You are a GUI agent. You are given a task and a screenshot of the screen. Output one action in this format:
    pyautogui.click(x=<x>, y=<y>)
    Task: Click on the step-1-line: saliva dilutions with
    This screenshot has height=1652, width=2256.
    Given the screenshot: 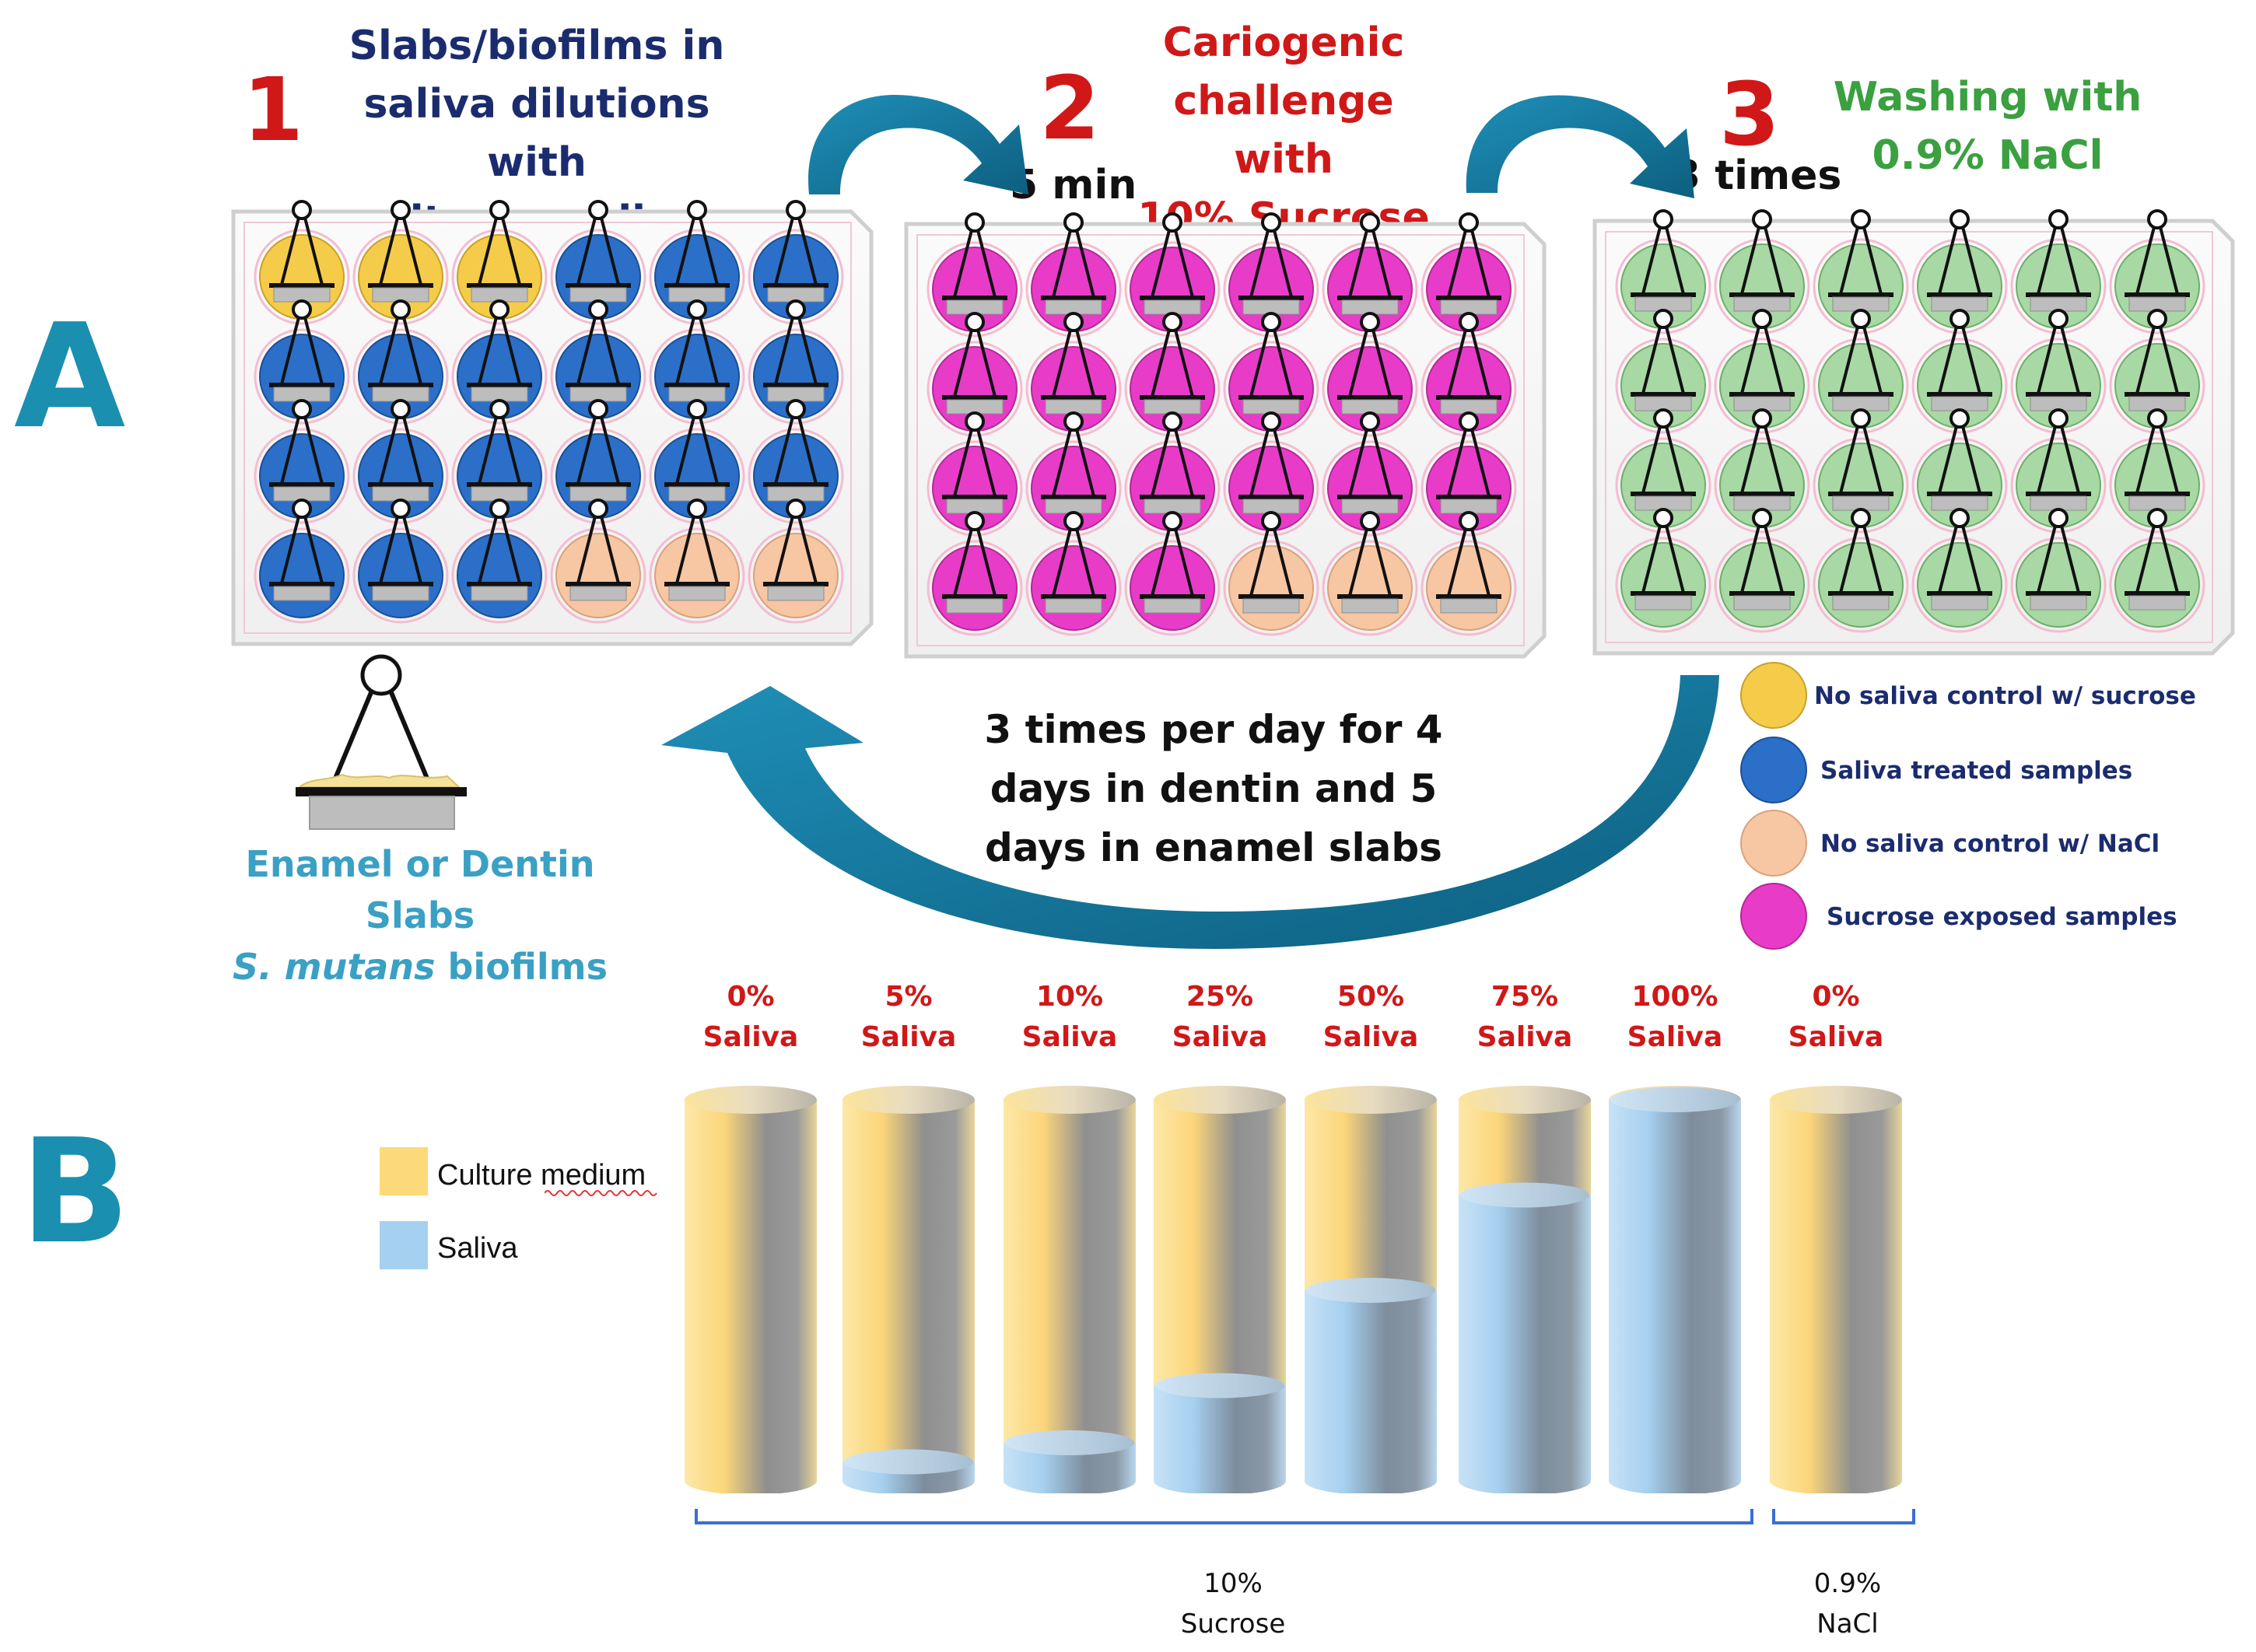 What is the action you would take?
    pyautogui.click(x=536, y=134)
    